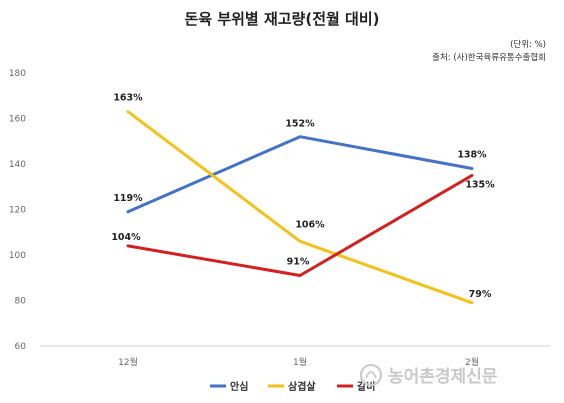 The width and height of the screenshot is (564, 403). I want to click on x-tick-label: 2월, so click(472, 362).